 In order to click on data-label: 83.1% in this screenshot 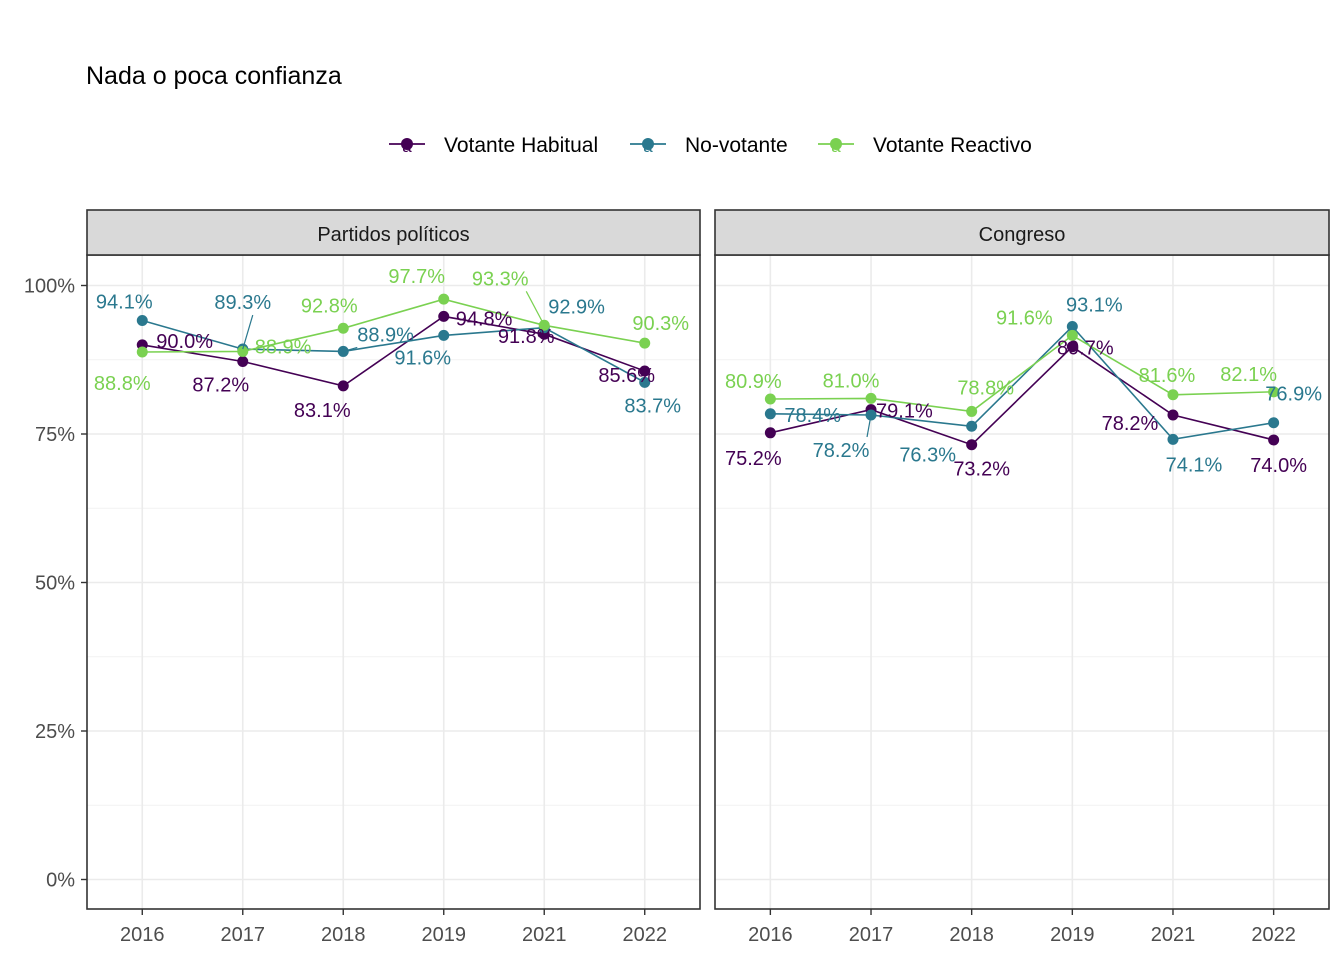, I will do `click(322, 411)`.